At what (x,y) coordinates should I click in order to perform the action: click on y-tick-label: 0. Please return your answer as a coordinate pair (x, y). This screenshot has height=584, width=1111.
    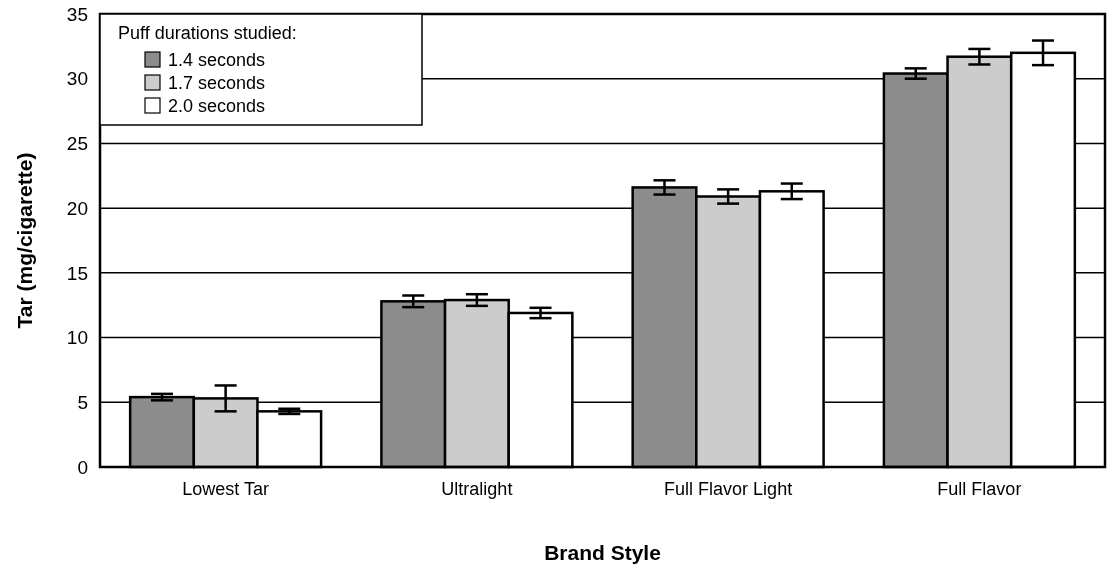
    Looking at the image, I should click on (82, 467).